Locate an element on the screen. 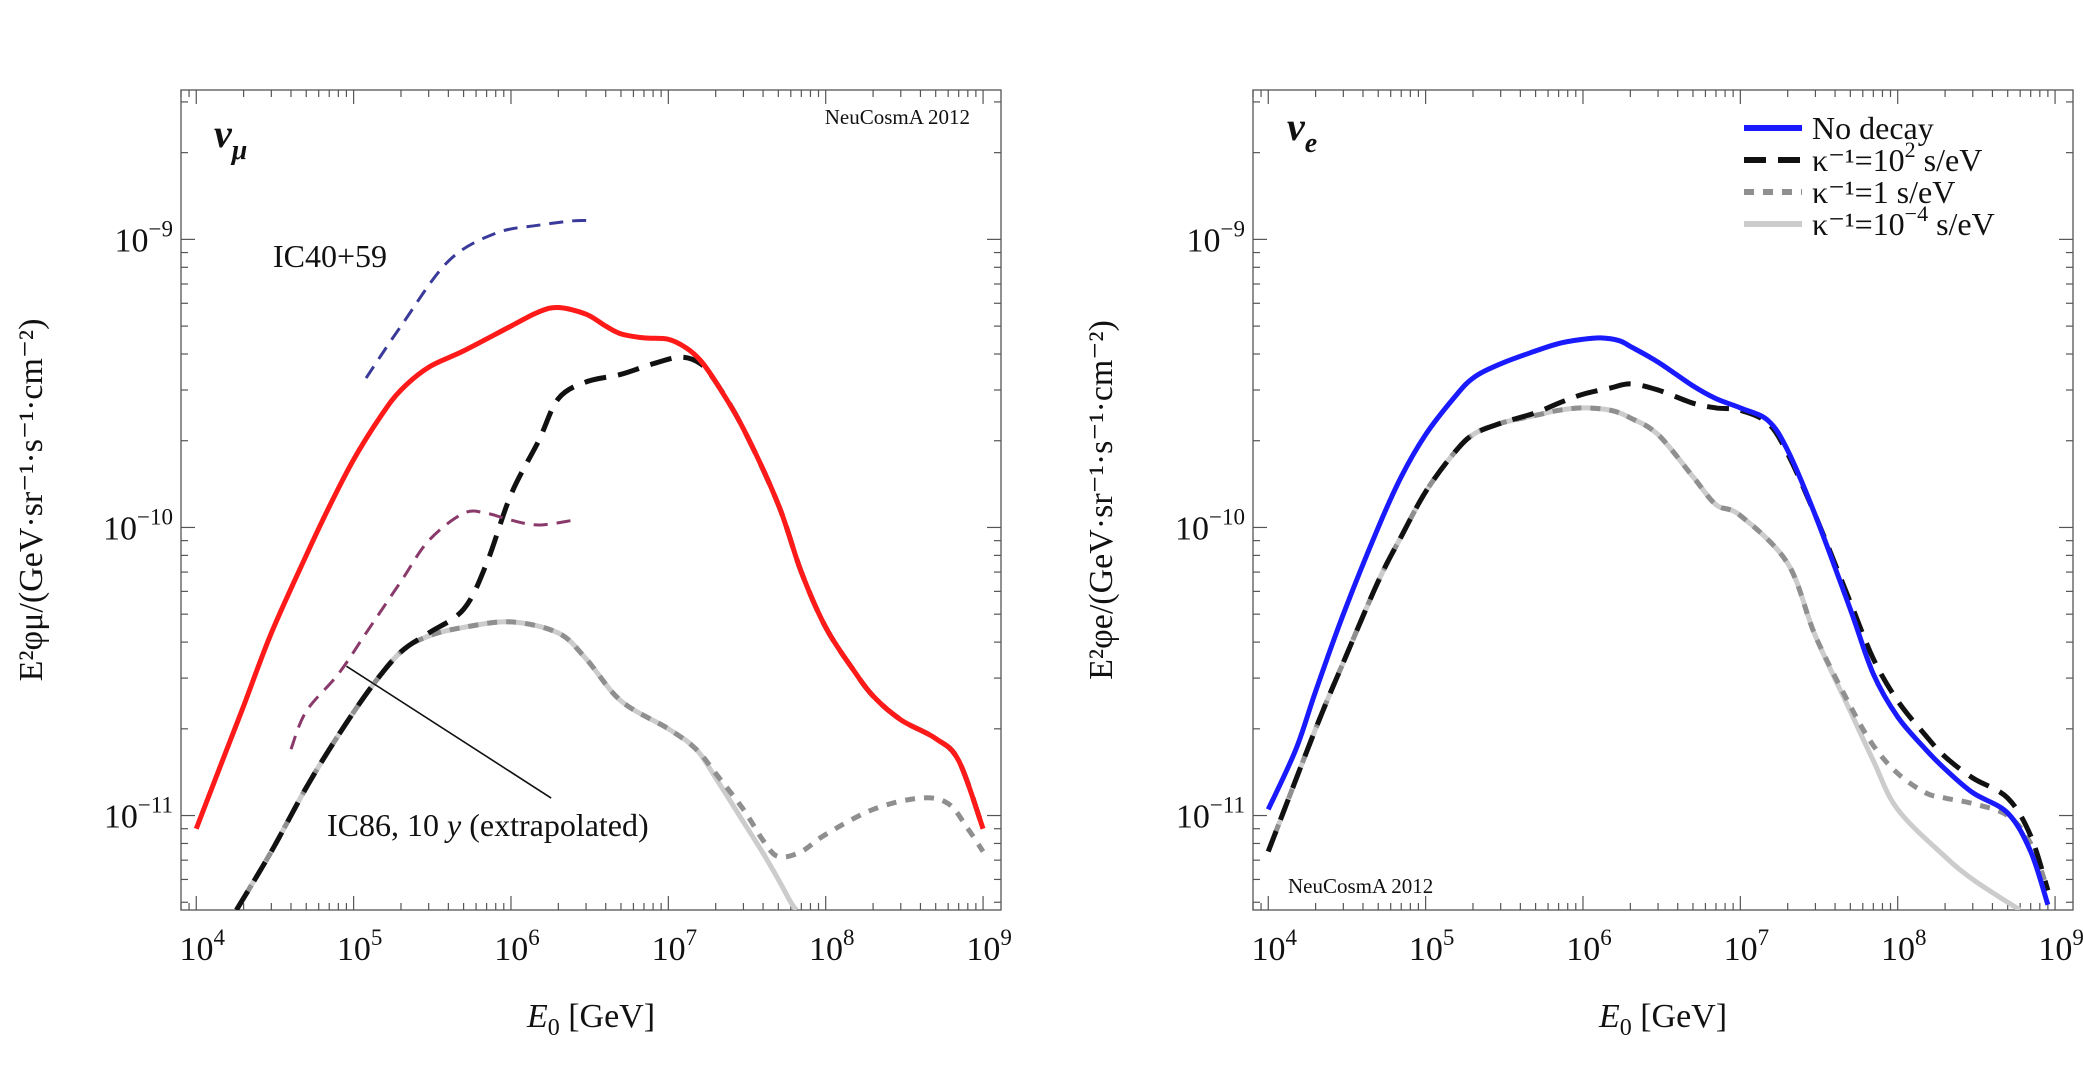  annotation-ic86: IC86, 10 y (extrapolated) is located at coordinates (488, 825).